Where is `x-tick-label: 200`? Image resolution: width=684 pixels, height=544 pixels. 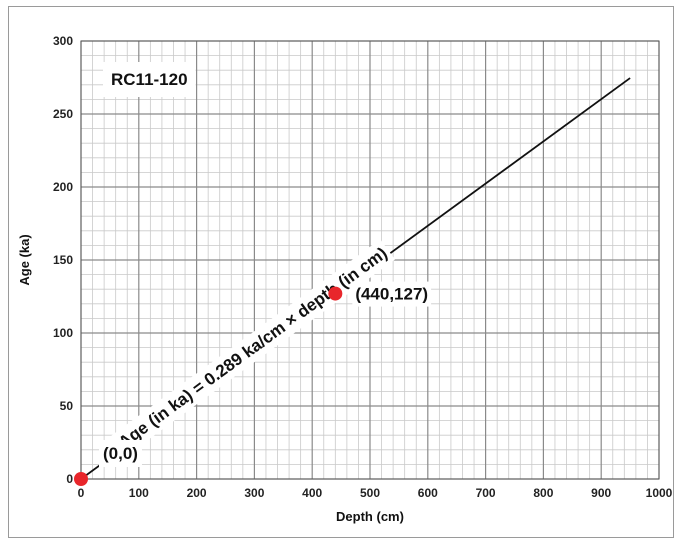 x-tick-label: 200 is located at coordinates (197, 493).